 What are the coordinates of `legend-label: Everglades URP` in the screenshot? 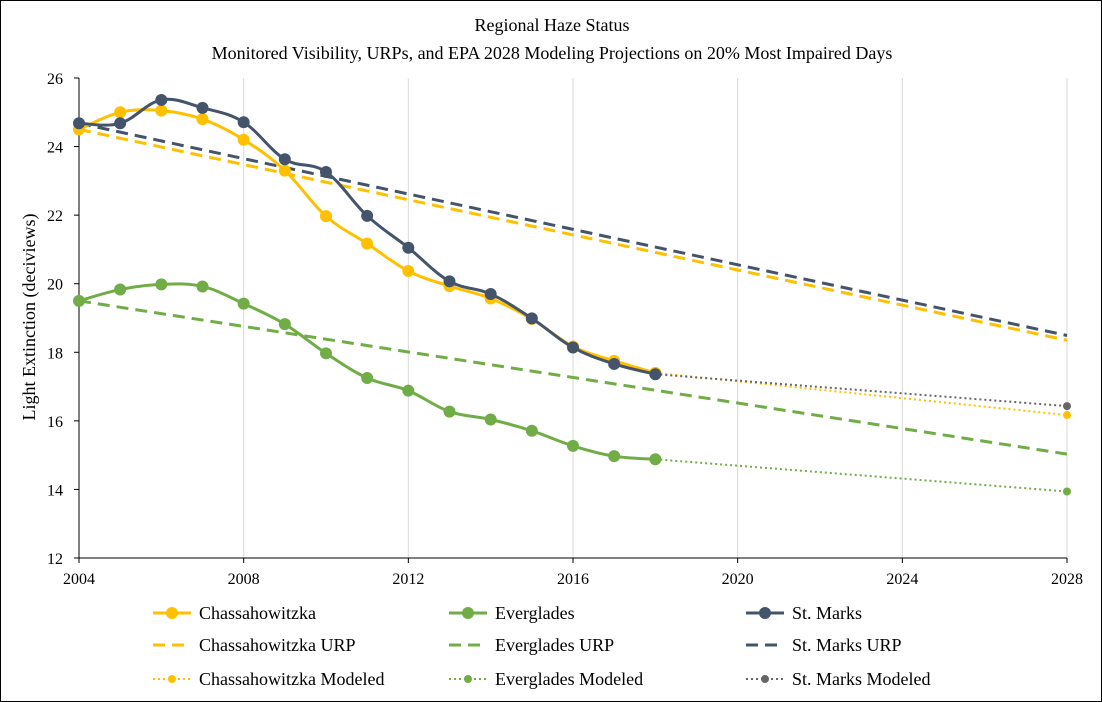 It's located at (554, 645).